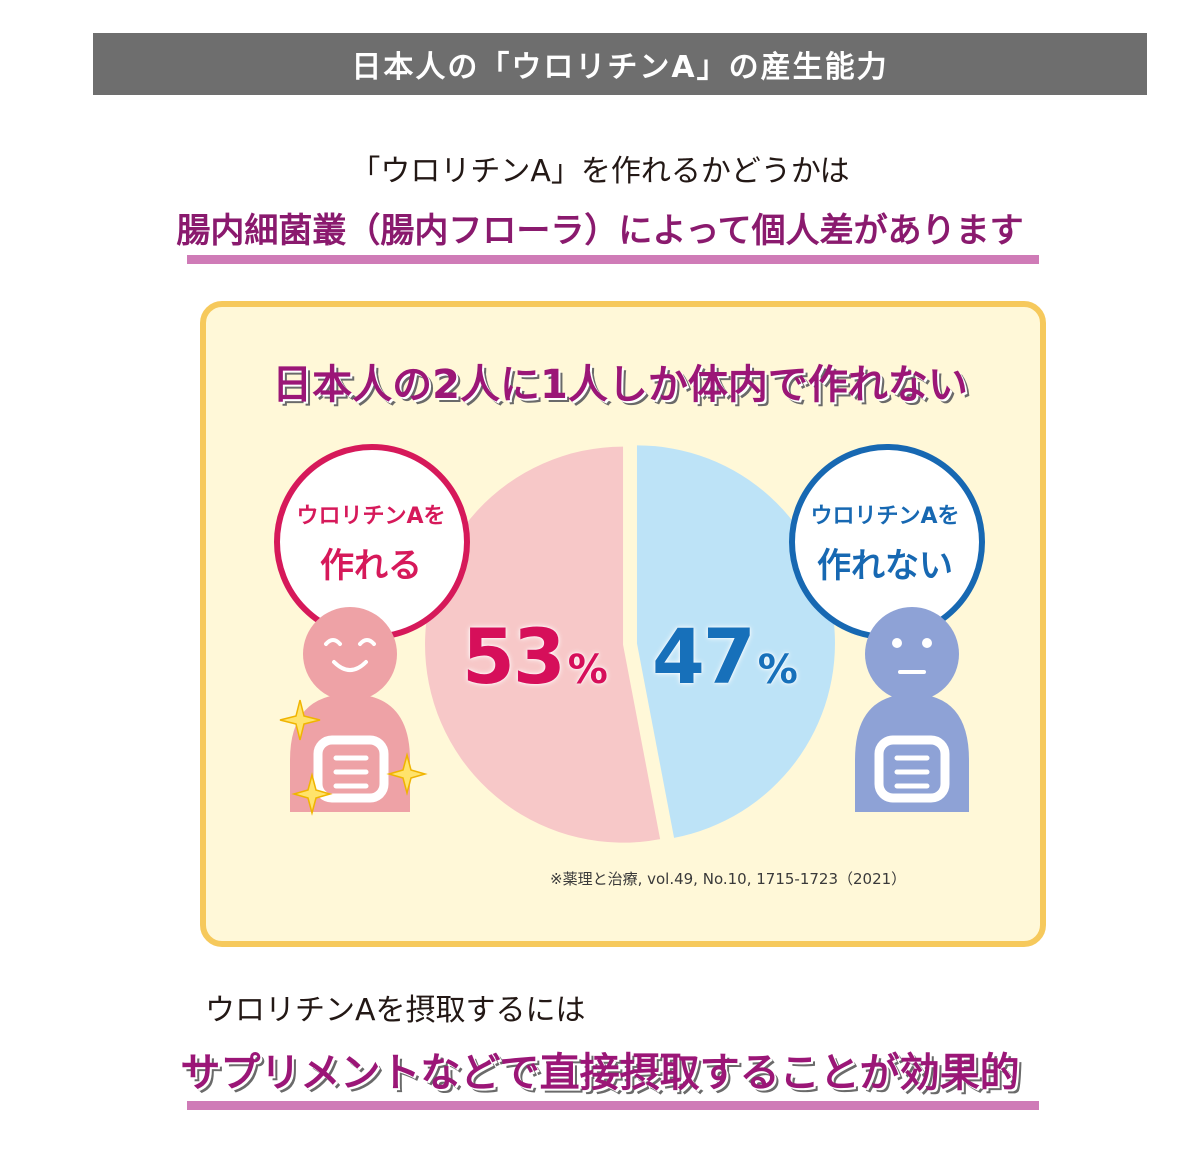 This screenshot has width=1200, height=1174. Describe the element at coordinates (613, 259) in the screenshot. I see `intro-underline` at that location.